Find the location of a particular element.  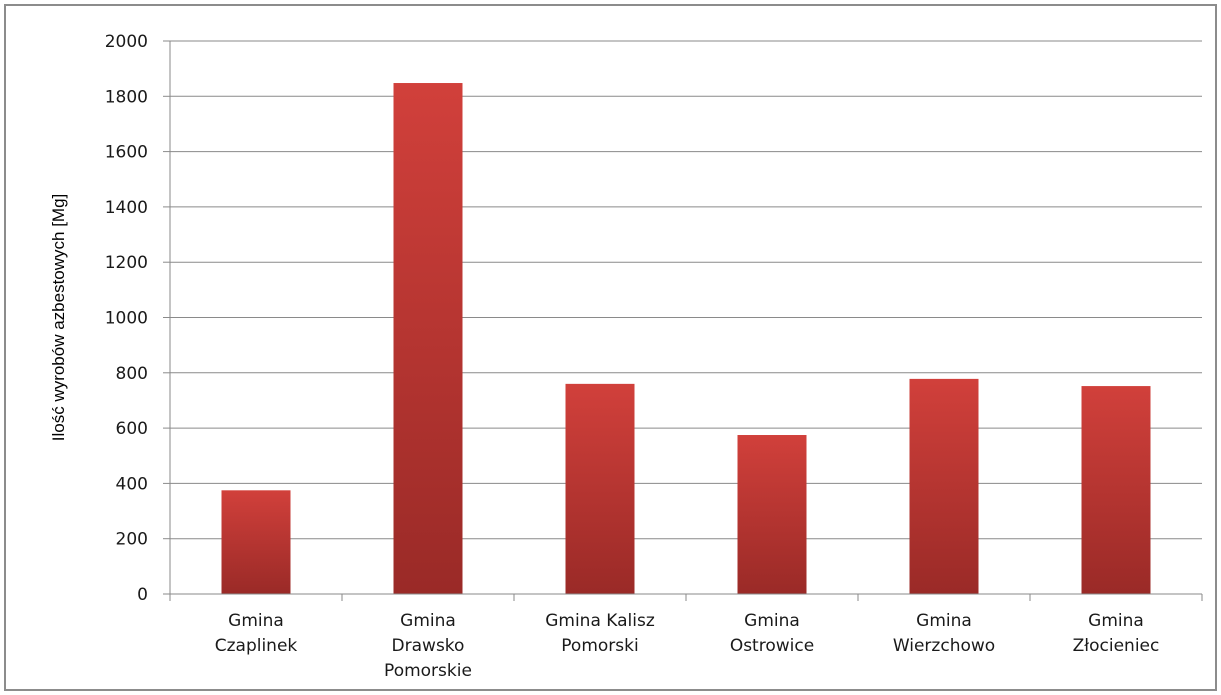

y-tick-labels: 0 200 400 600 800 1000 1200 1400 1600 1800 2000 is located at coordinates (126, 318).